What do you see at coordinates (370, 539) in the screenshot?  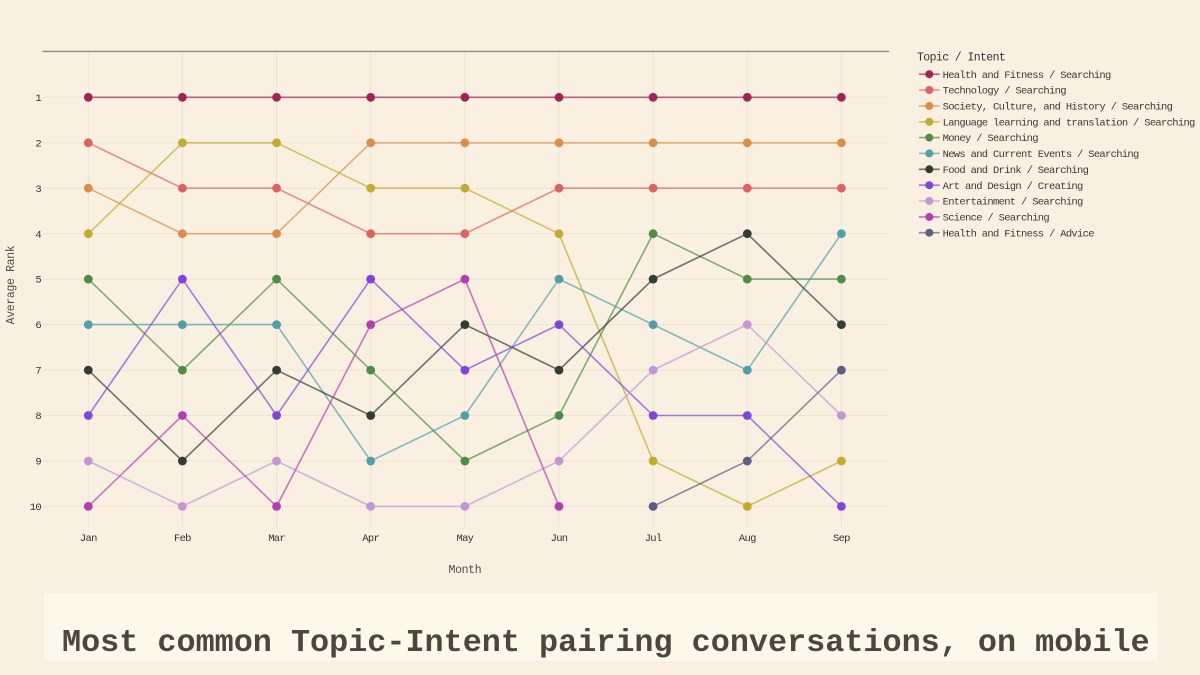 I see `svg-text: Apr` at bounding box center [370, 539].